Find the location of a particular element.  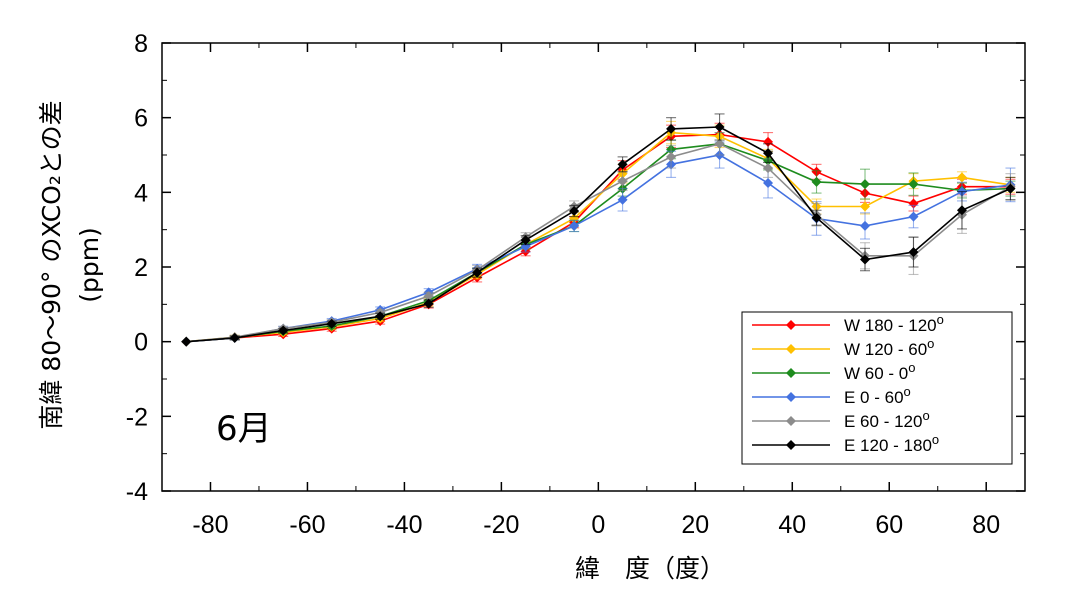

x-tick-label: -20 is located at coordinates (501, 525).